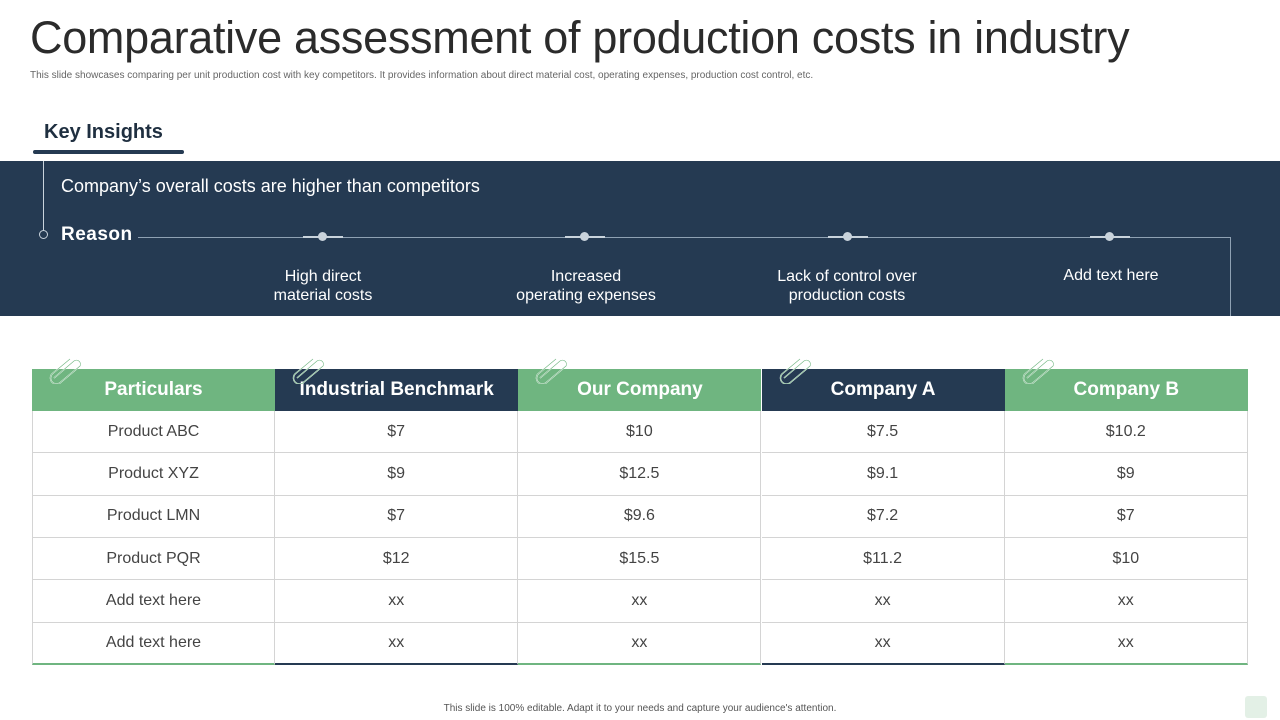 The height and width of the screenshot is (720, 1280). Describe the element at coordinates (640, 474) in the screenshot. I see `table-cell: $12.5` at that location.